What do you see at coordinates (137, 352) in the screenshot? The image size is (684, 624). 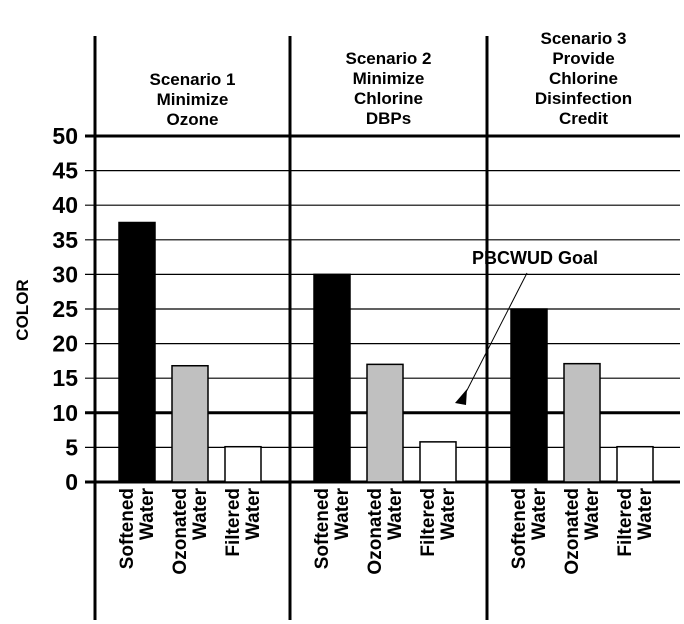 I see `bar-panel-1-softened` at bounding box center [137, 352].